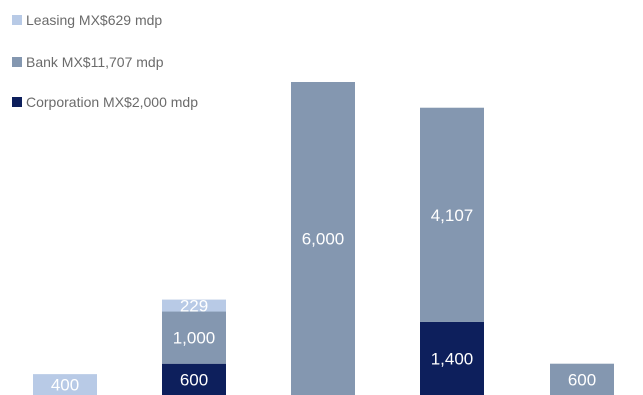 This screenshot has width=643, height=395. I want to click on data-label-bank-4: 4,107, so click(452, 215).